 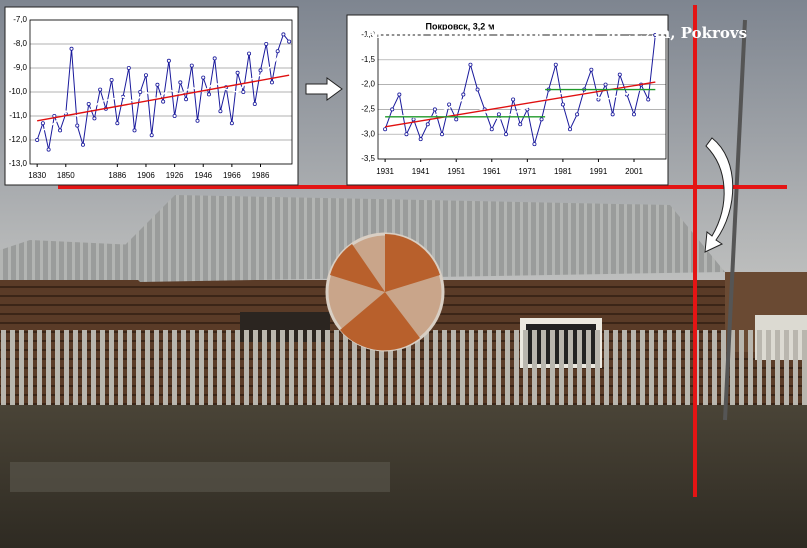 What do you see at coordinates (599, 171) in the screenshot?
I see `x-tick-label: 1991` at bounding box center [599, 171].